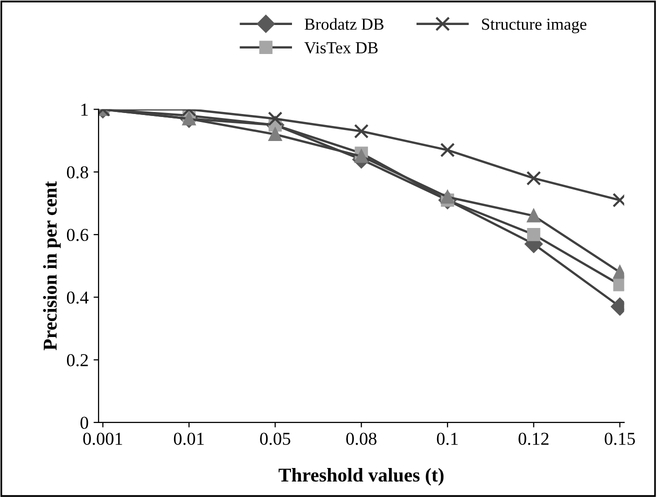 The width and height of the screenshot is (657, 497). I want to click on y-tick-label: 0, so click(84, 422).